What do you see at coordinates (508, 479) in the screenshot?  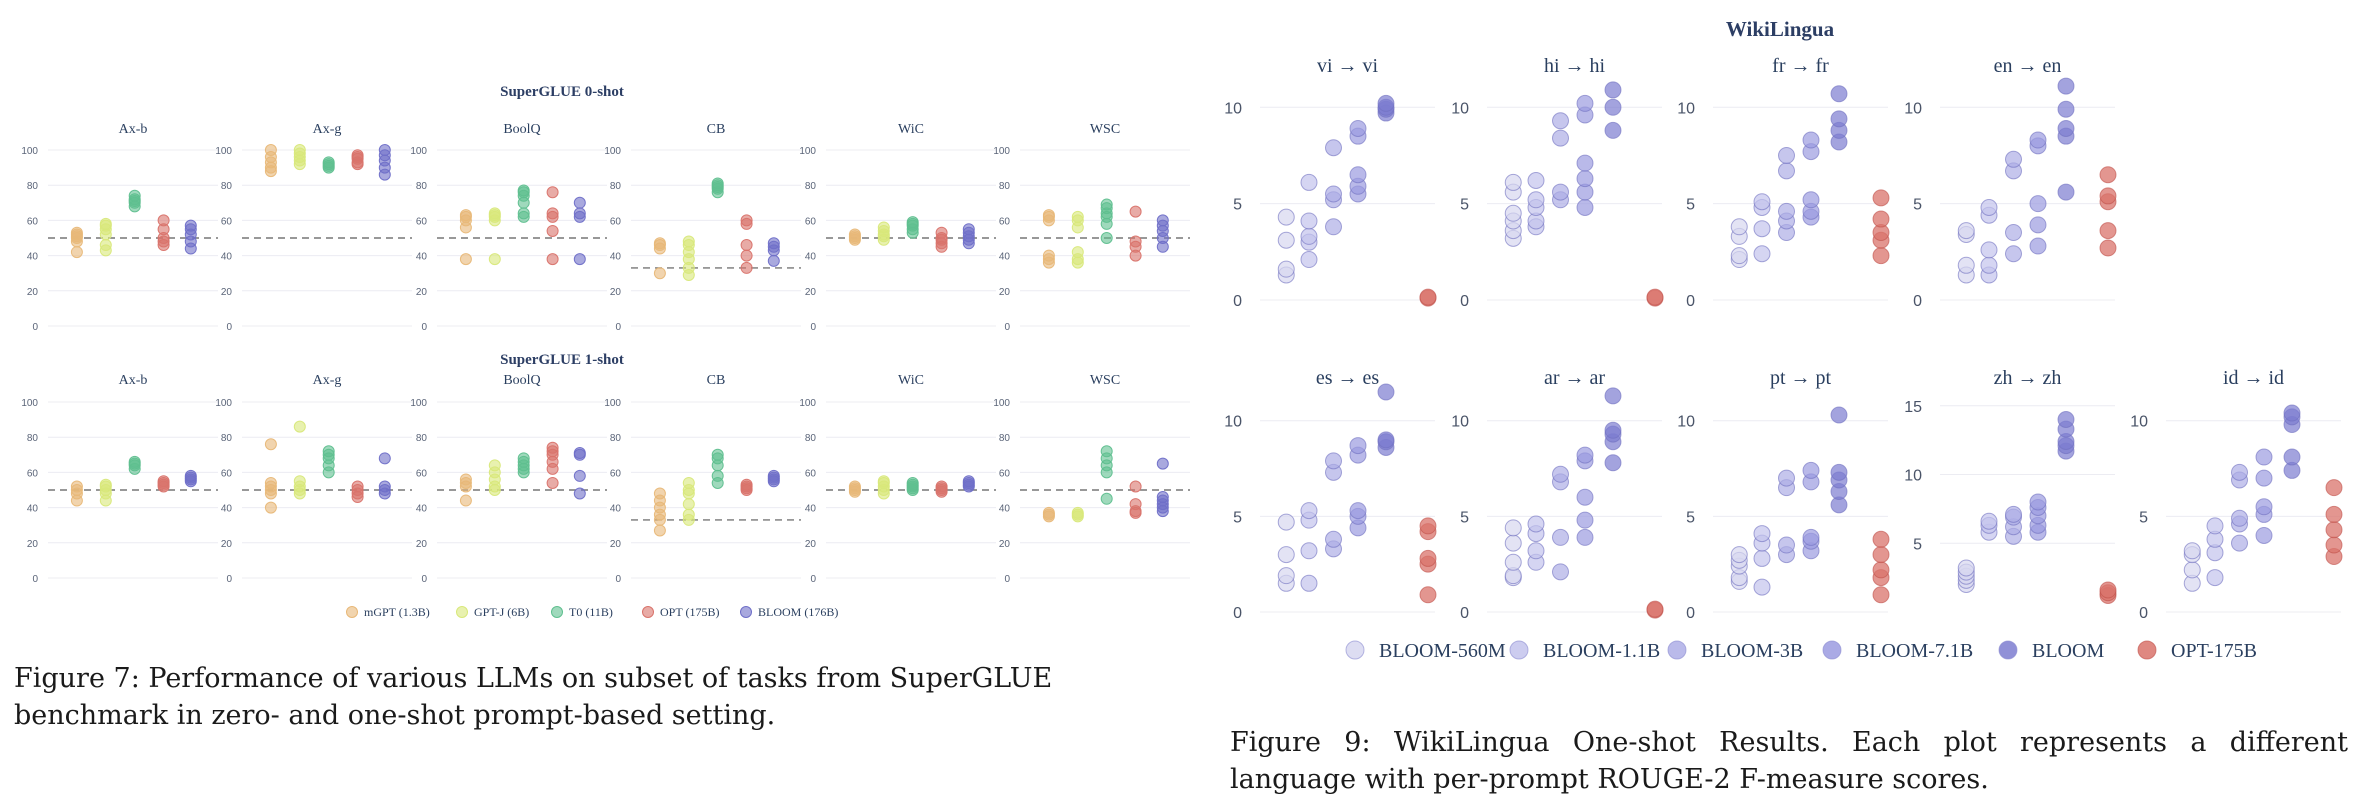 I see `superglue-panel-boolq: BoolQ 0 20 40 60 80 100` at bounding box center [508, 479].